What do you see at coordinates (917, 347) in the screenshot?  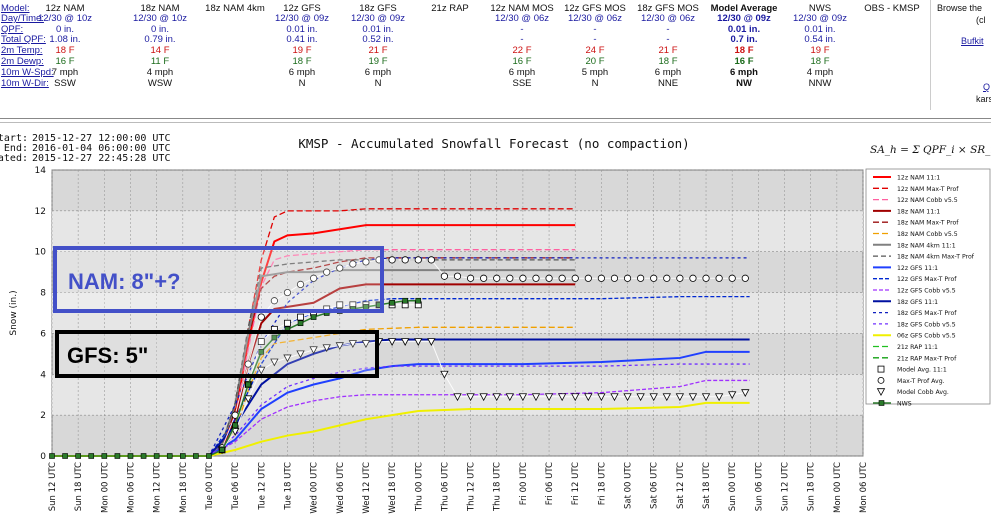 I see `legend-entry: 21z RAP 11:1` at bounding box center [917, 347].